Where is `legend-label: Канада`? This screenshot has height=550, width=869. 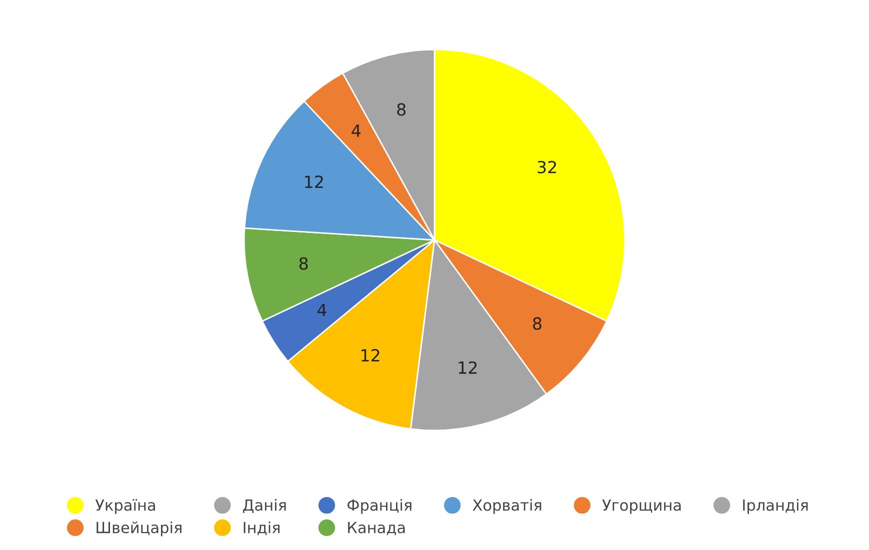
legend-label: Канада is located at coordinates (376, 529).